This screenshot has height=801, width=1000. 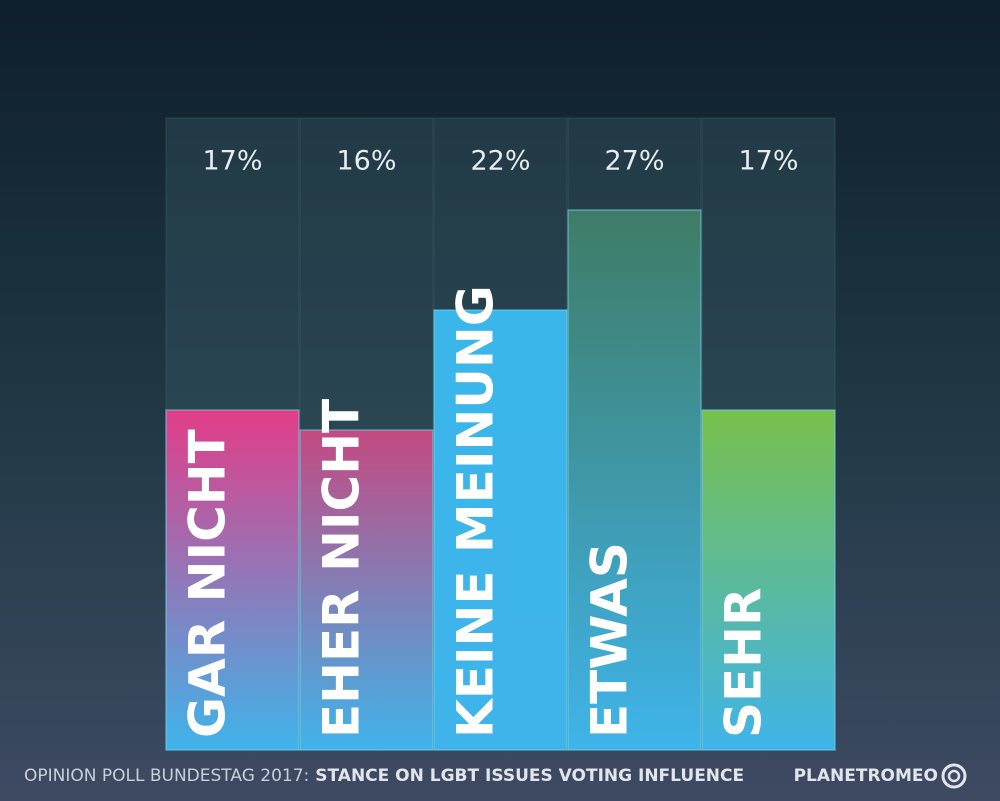 I want to click on category-label: ETWAS, so click(x=610, y=640).